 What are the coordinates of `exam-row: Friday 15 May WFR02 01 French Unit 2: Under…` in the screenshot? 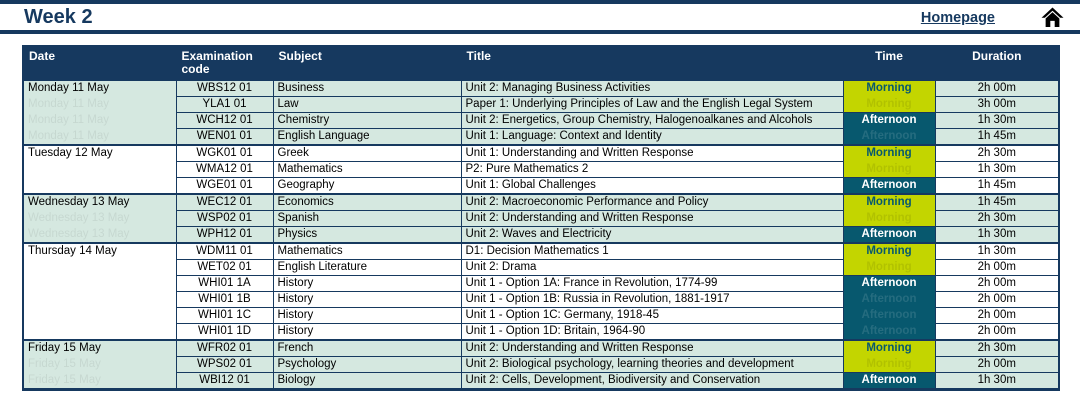 It's located at (541, 348).